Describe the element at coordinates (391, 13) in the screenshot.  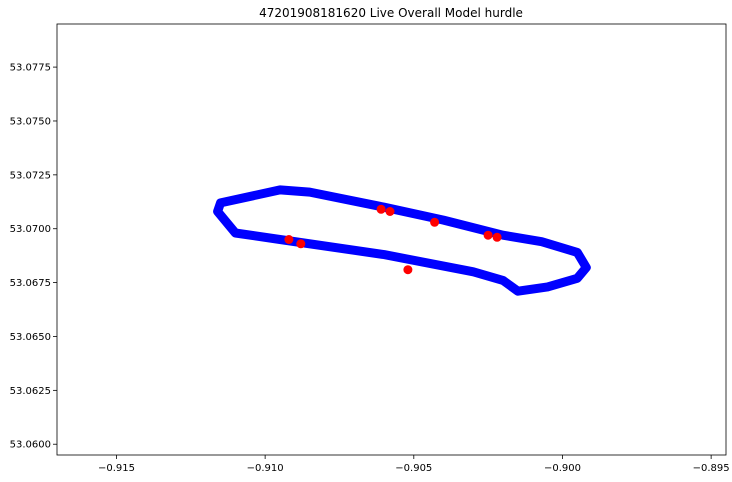
I see `chart-title: 47201908181620 Live Overall Model hurdle` at that location.